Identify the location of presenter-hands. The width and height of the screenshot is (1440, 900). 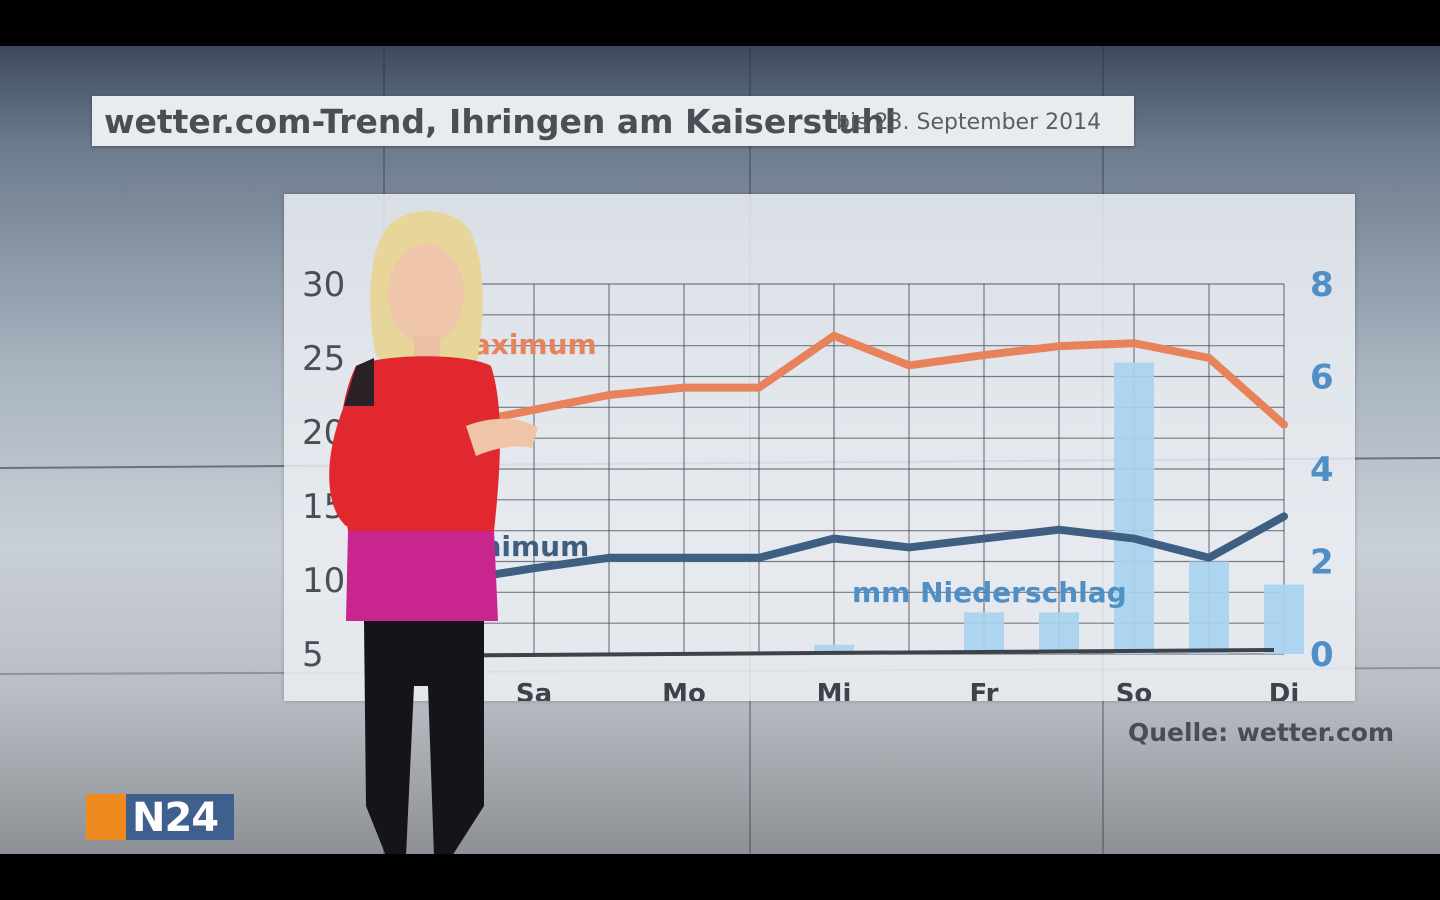
(502, 437).